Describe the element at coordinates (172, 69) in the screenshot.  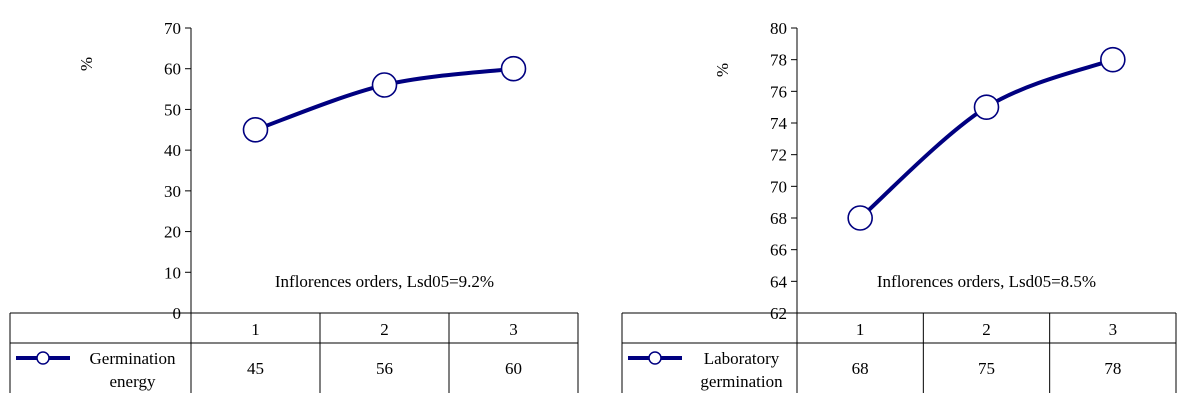
I see `y-tick-label: 60` at that location.